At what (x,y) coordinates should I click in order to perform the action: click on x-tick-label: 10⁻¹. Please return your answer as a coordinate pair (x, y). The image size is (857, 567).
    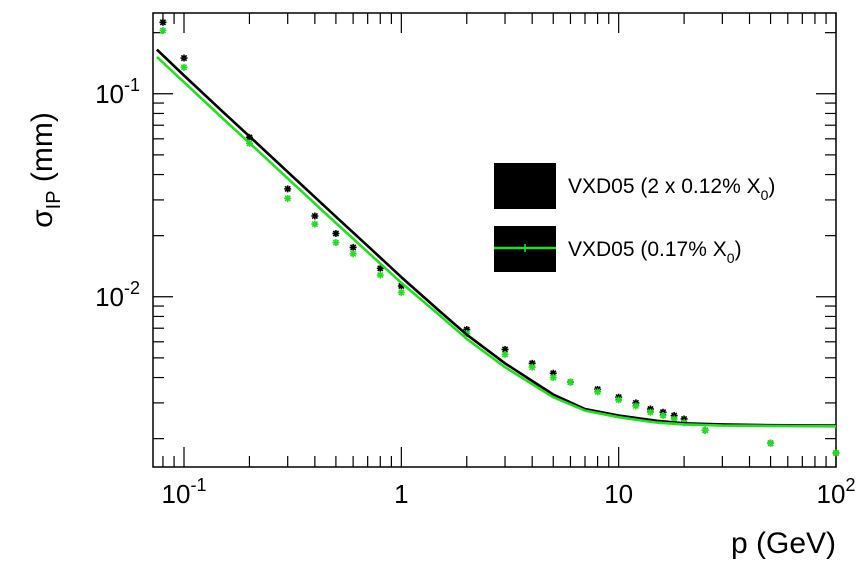
    Looking at the image, I should click on (184, 492).